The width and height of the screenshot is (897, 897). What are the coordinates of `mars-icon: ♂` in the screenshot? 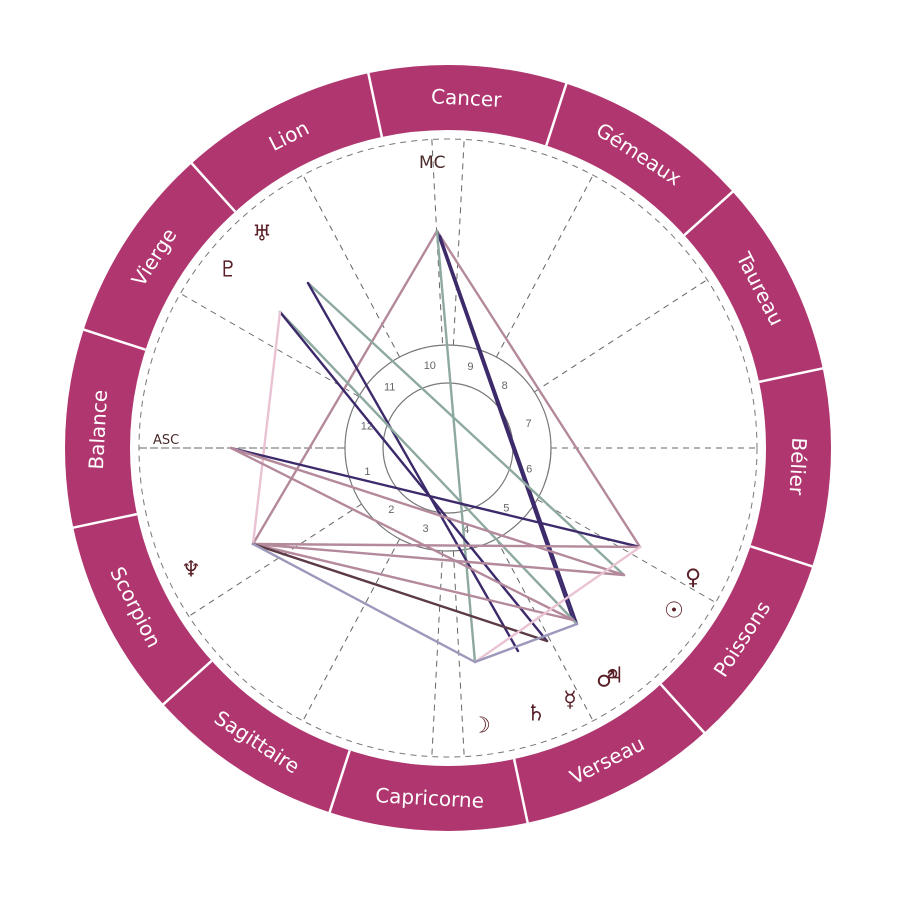 It's located at (606, 680).